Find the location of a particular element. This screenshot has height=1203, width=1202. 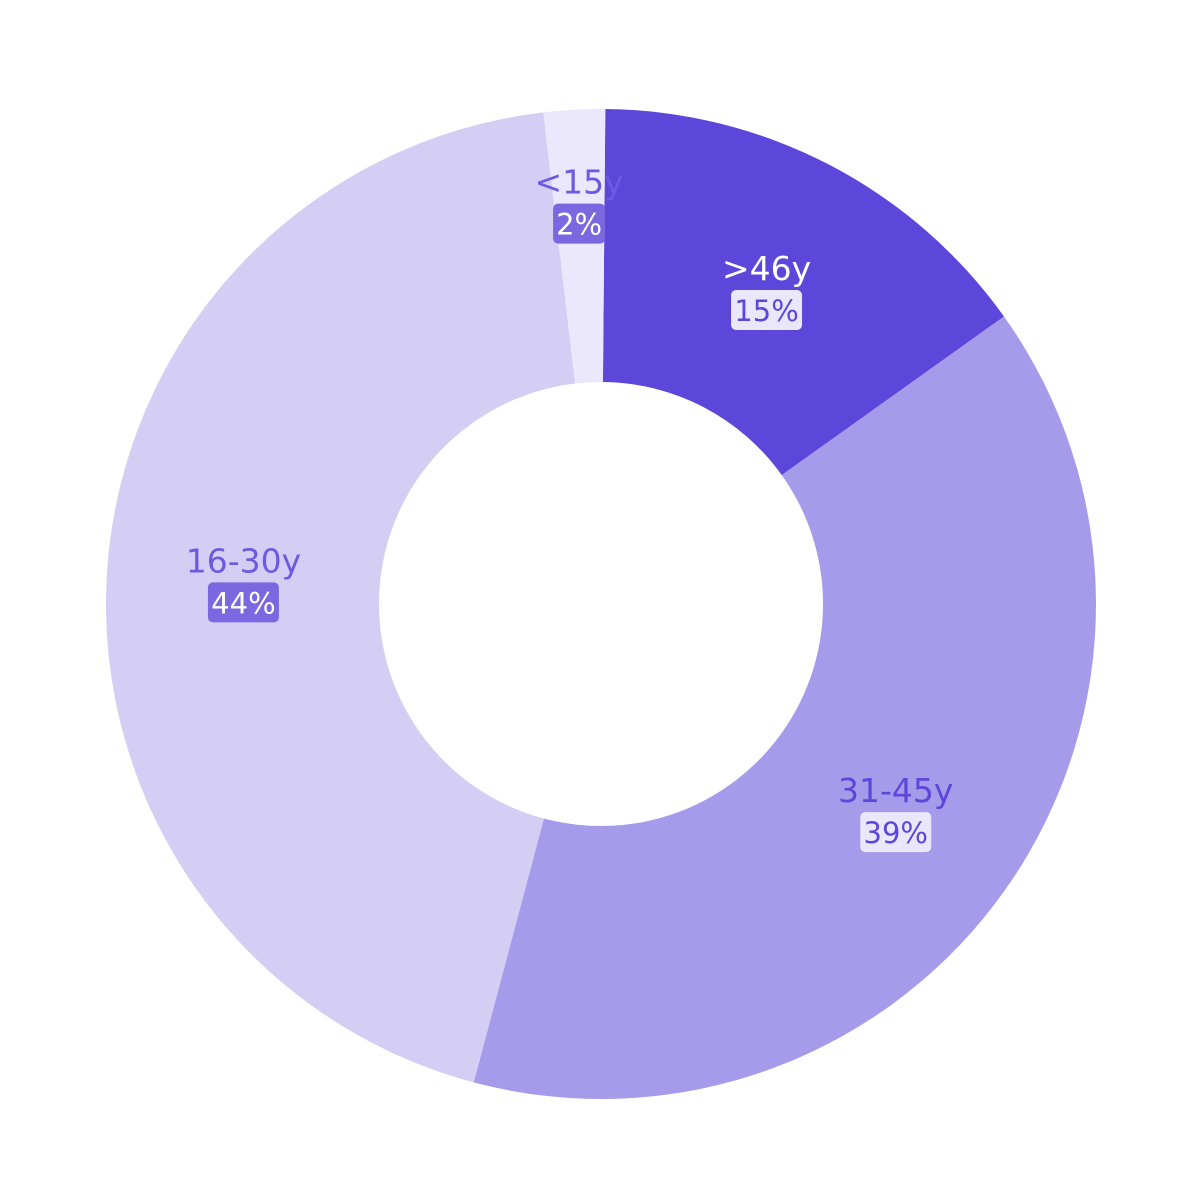

percent-label: 39% is located at coordinates (896, 833).